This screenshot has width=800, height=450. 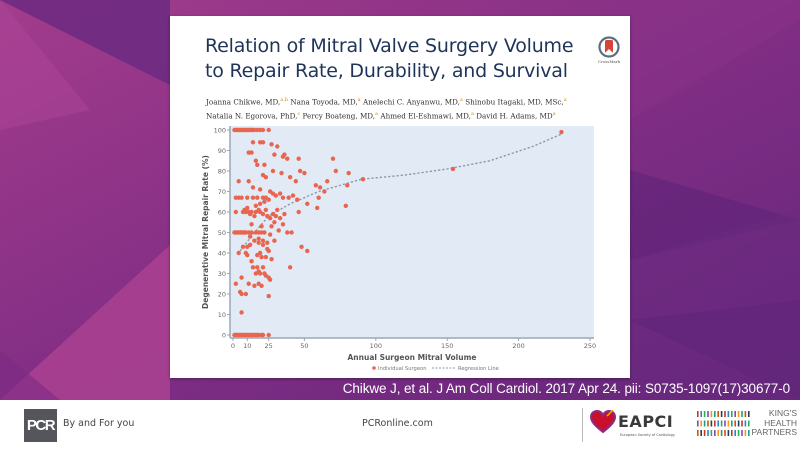 What do you see at coordinates (609, 47) in the screenshot?
I see `crossmark-icon` at bounding box center [609, 47].